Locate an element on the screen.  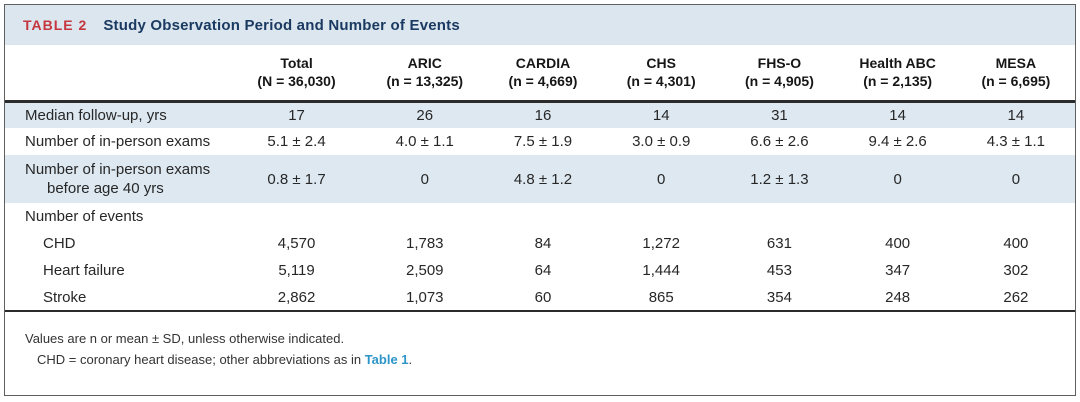
cell: 4.3 ± 1.1 is located at coordinates (1016, 141).